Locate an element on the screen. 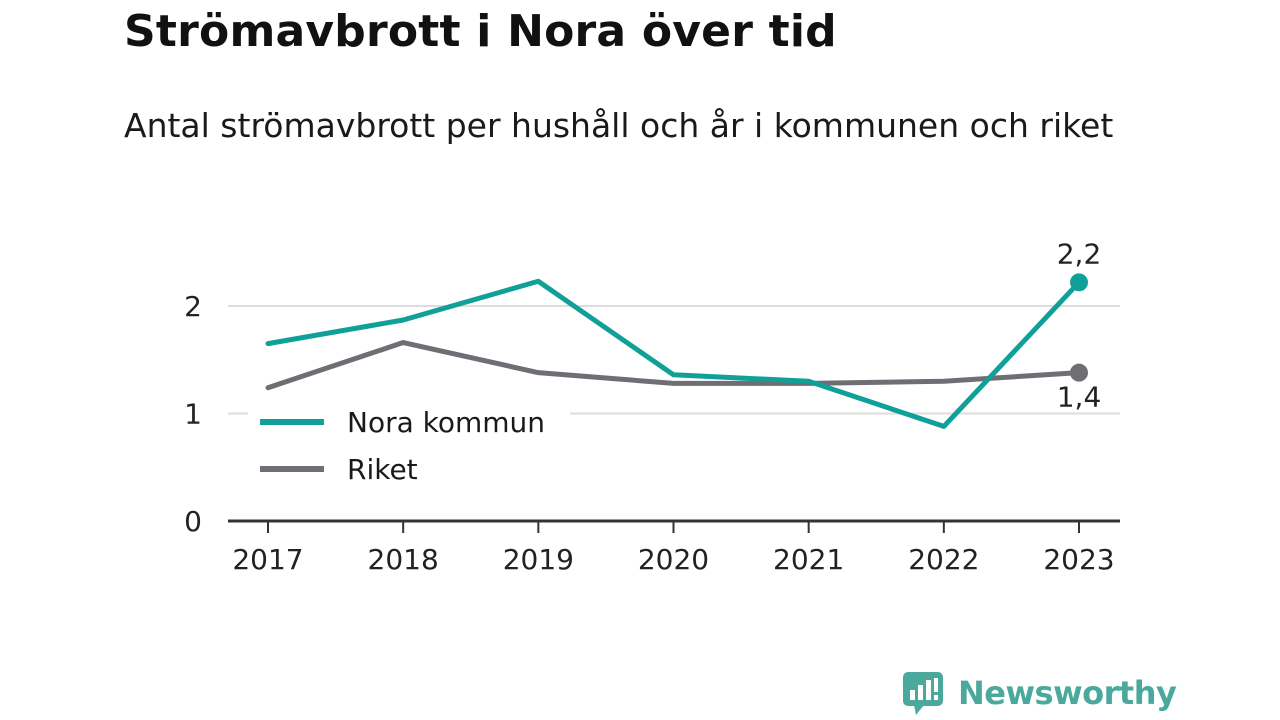 The height and width of the screenshot is (720, 1280). end-value-label: 2,2 is located at coordinates (1079, 253).